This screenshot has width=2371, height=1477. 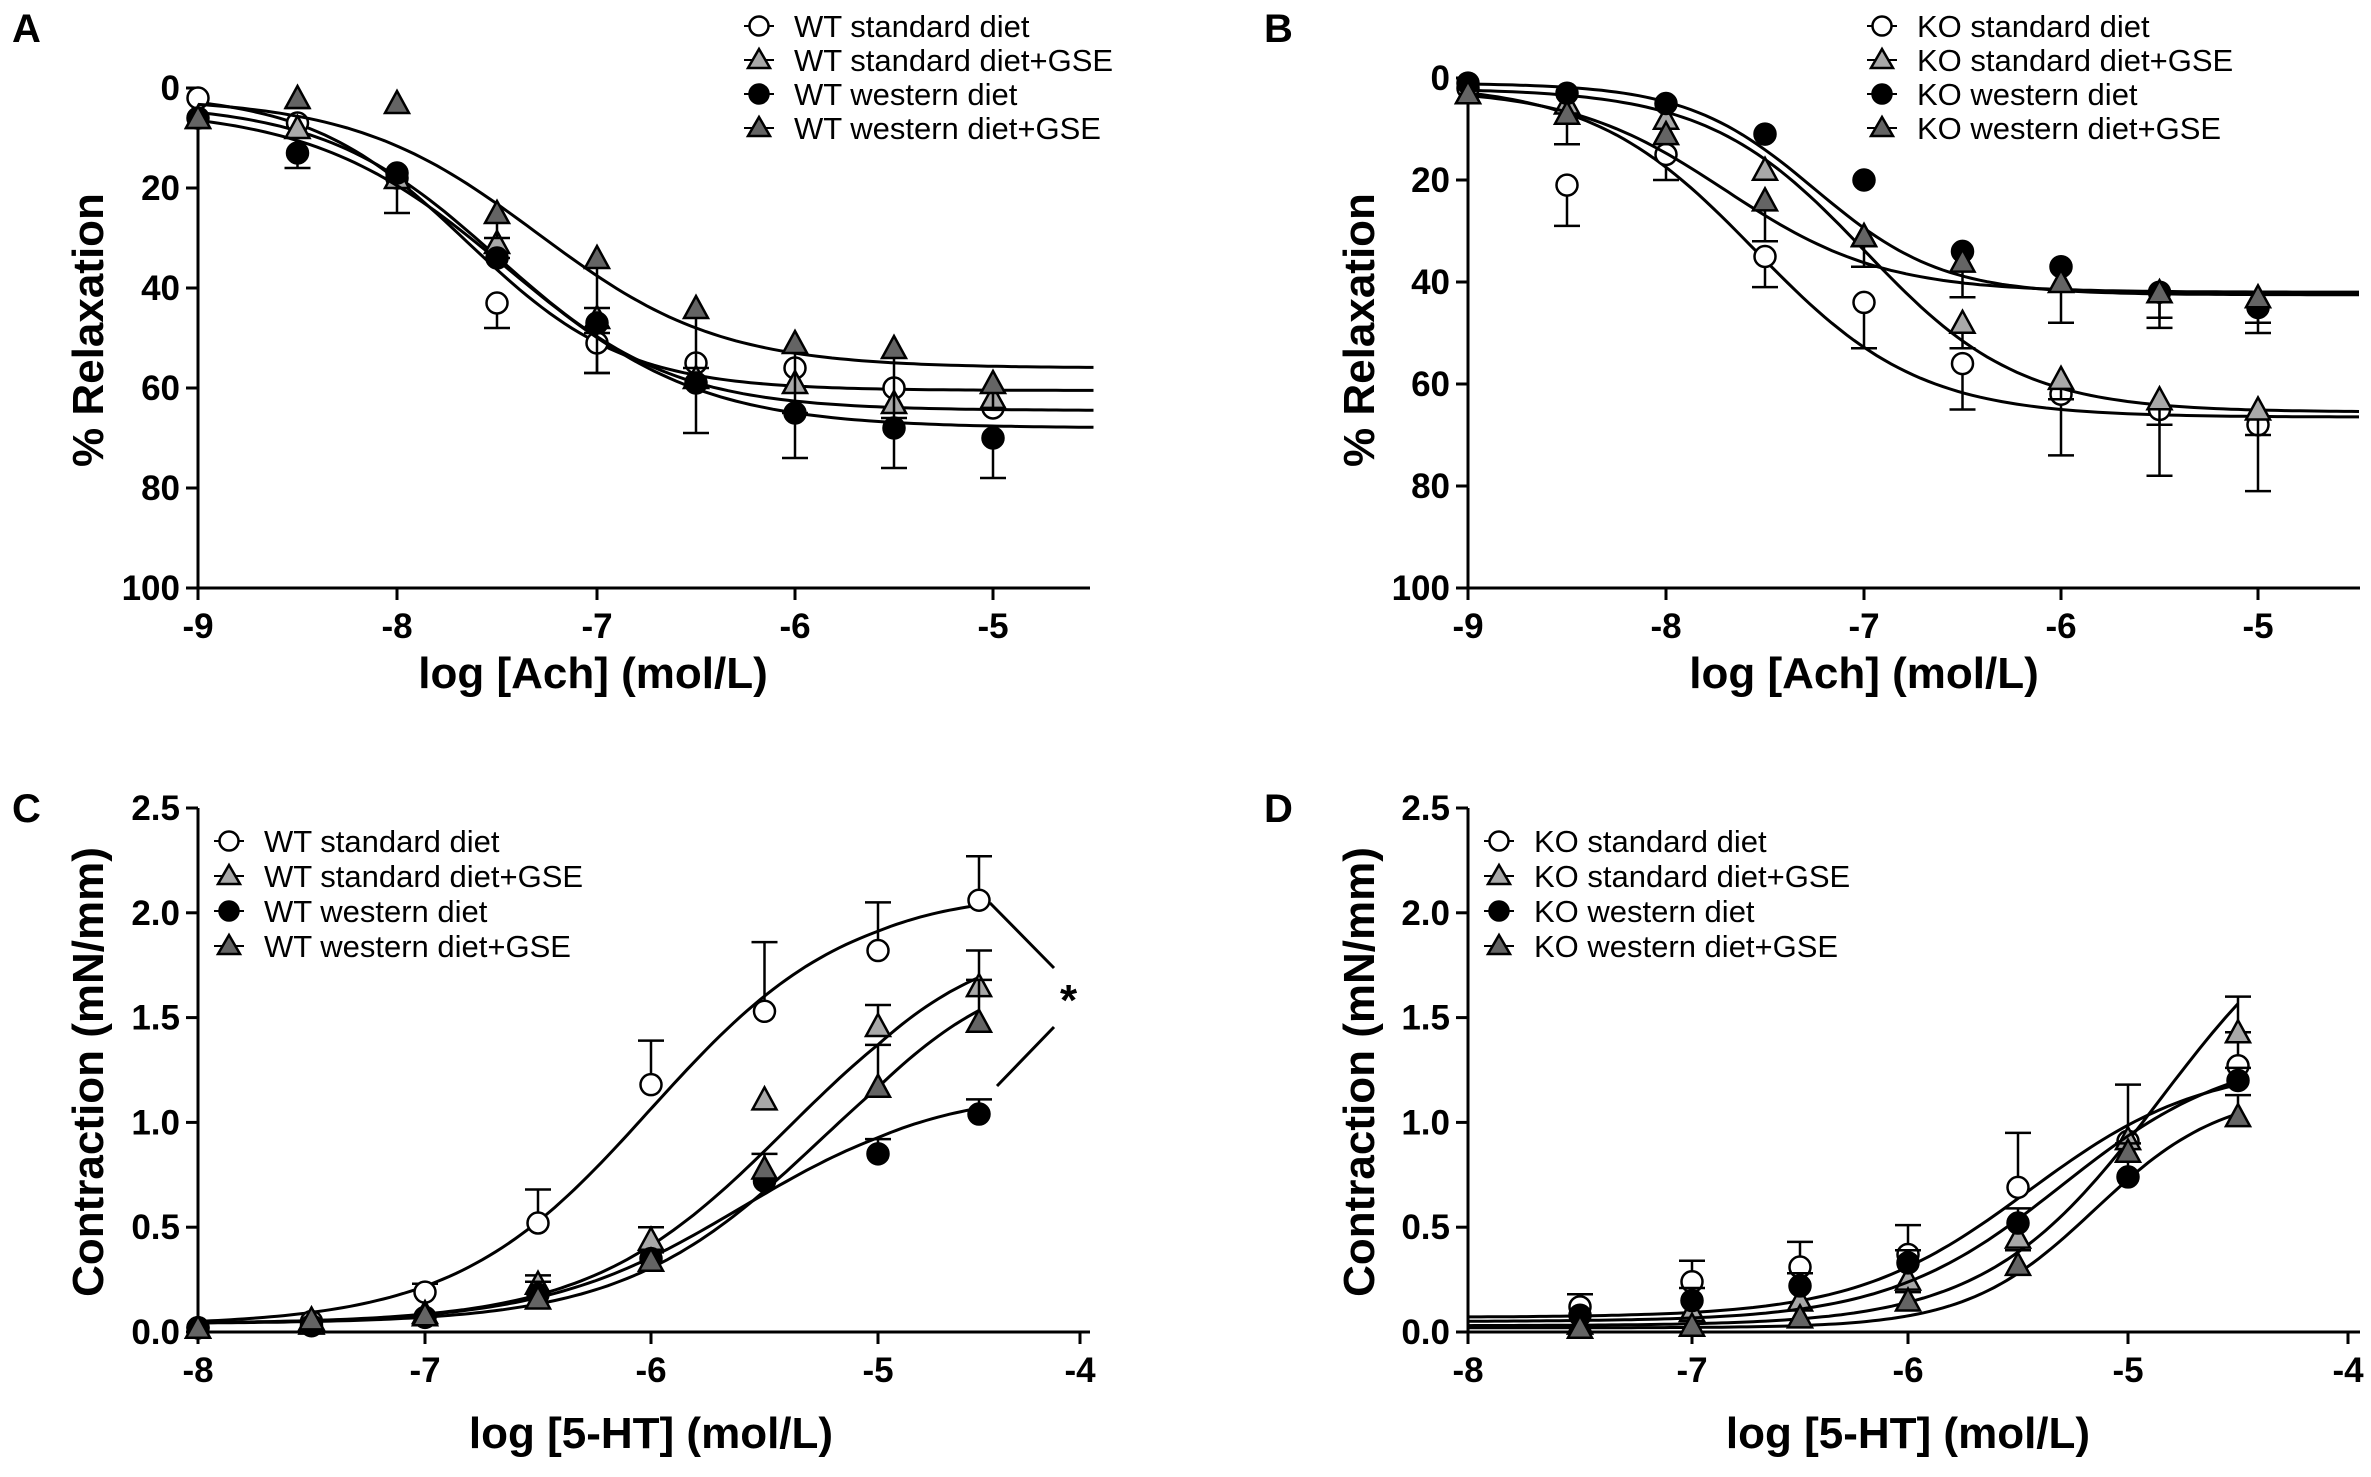 What do you see at coordinates (26, 809) in the screenshot?
I see `panel-letter-c: C` at bounding box center [26, 809].